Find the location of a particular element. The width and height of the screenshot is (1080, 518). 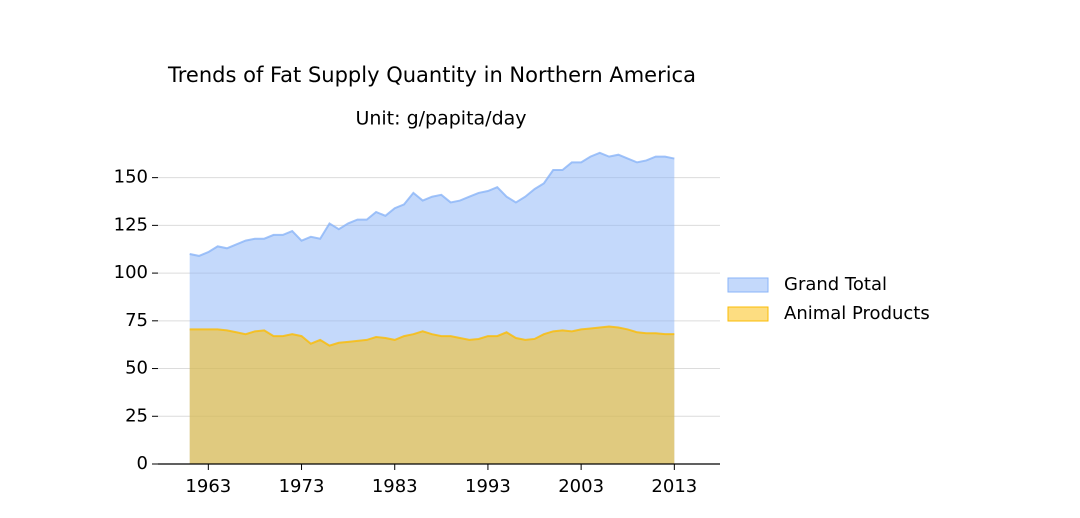

y-tick-label: 50 is located at coordinates (136, 368).